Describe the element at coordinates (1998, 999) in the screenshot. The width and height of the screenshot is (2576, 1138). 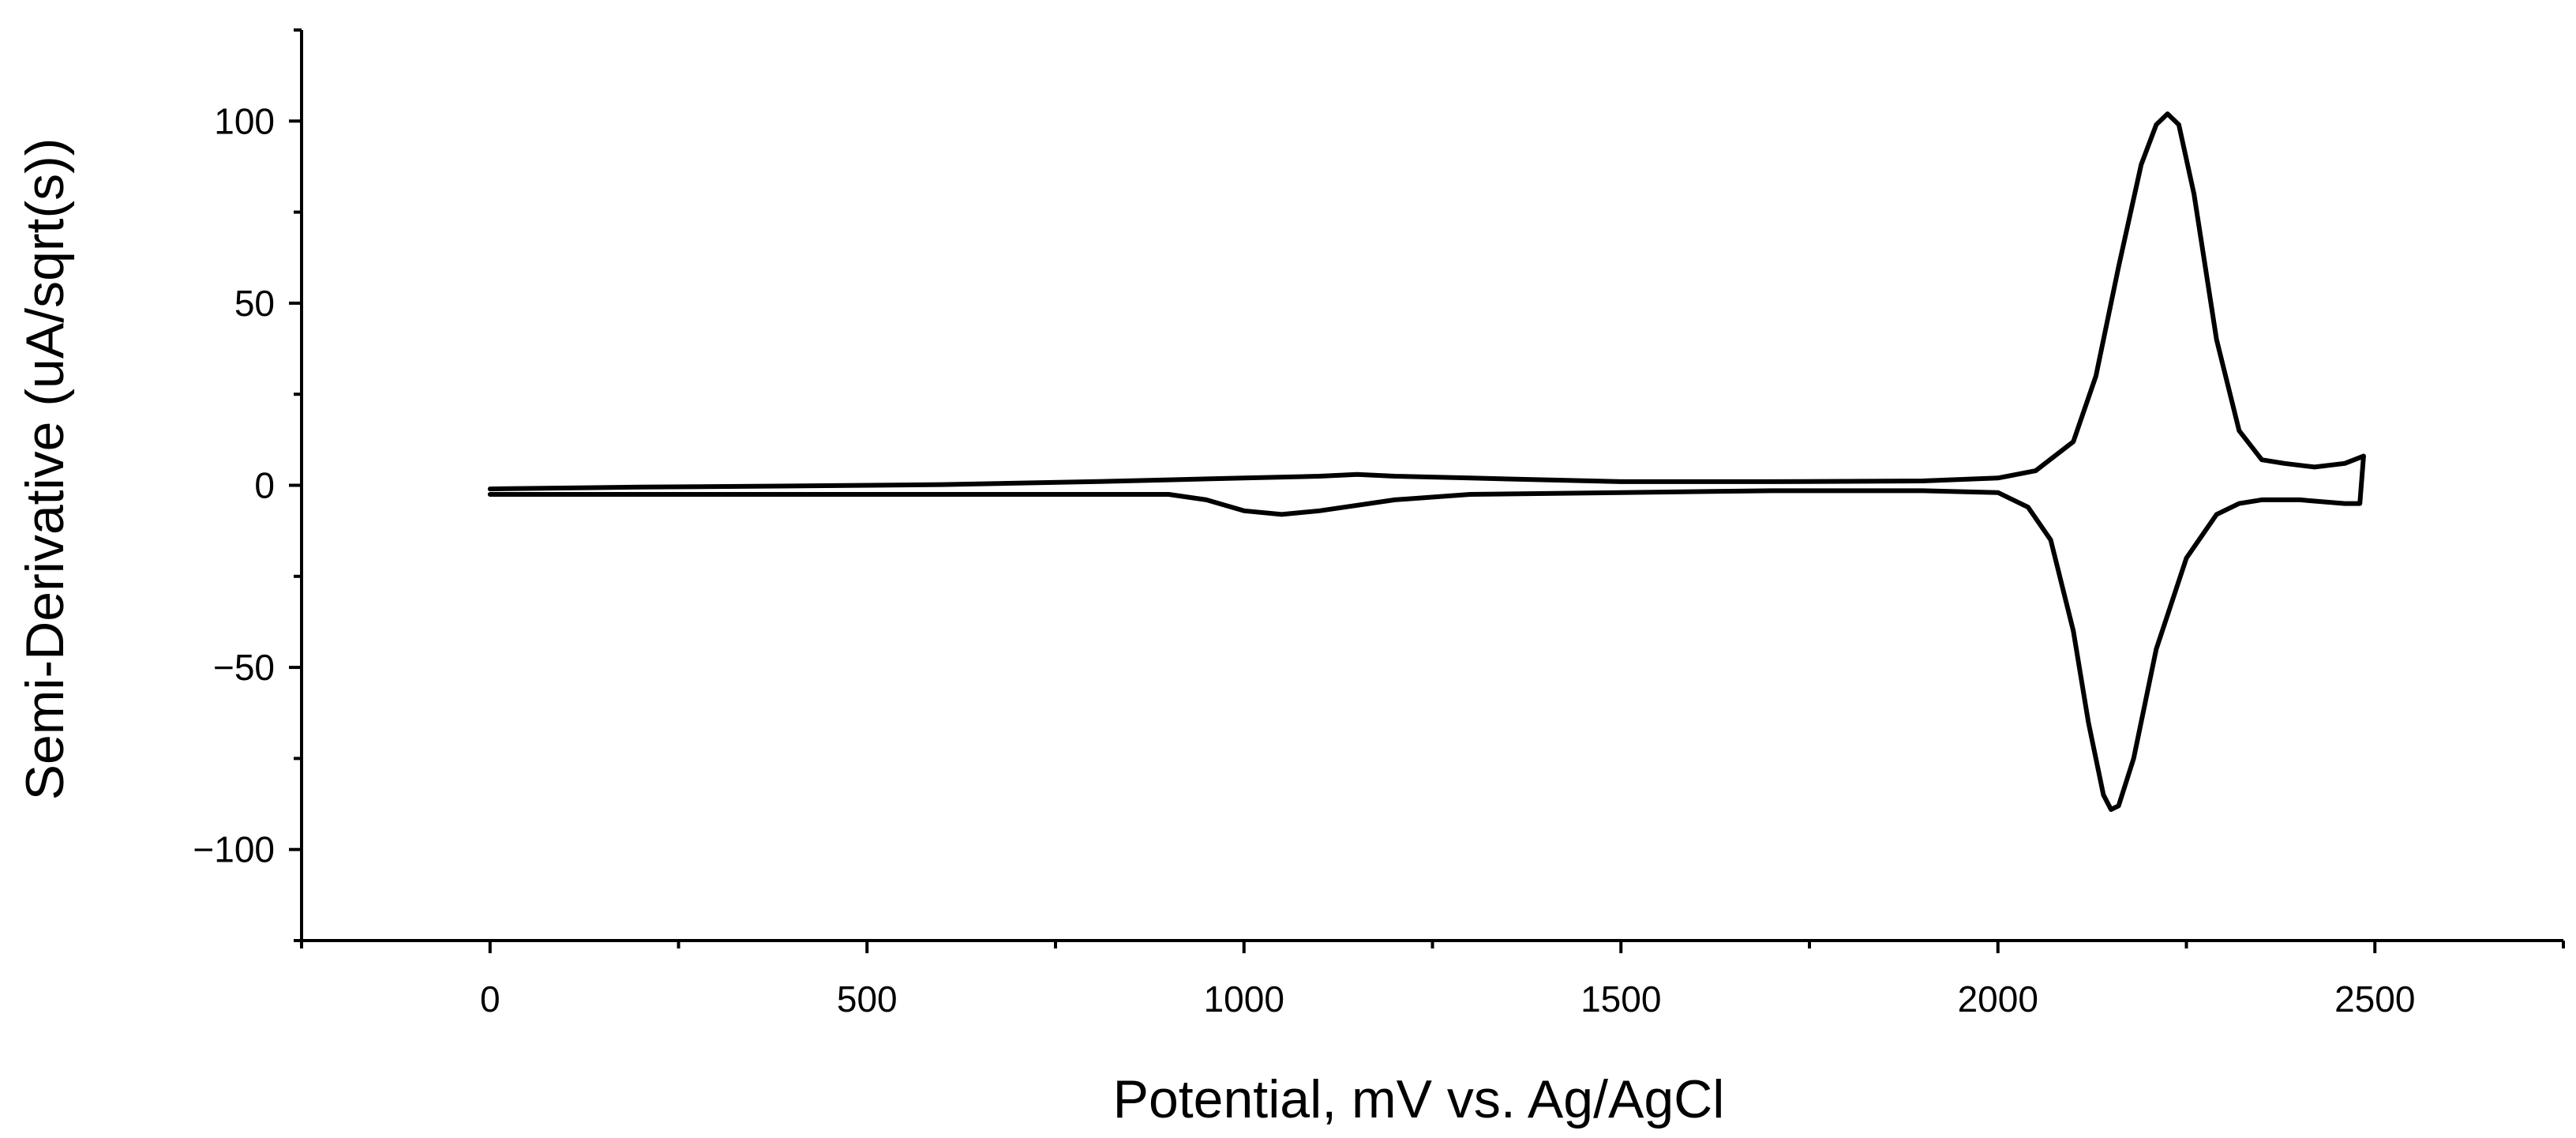
I see `x-tick-label: 2000` at that location.